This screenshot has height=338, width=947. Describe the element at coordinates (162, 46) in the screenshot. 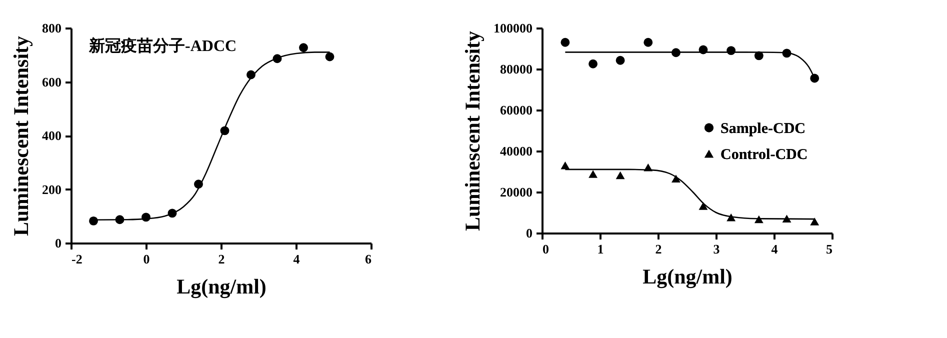

I see `annotation: 新冠疫苗分子-ADCC` at that location.